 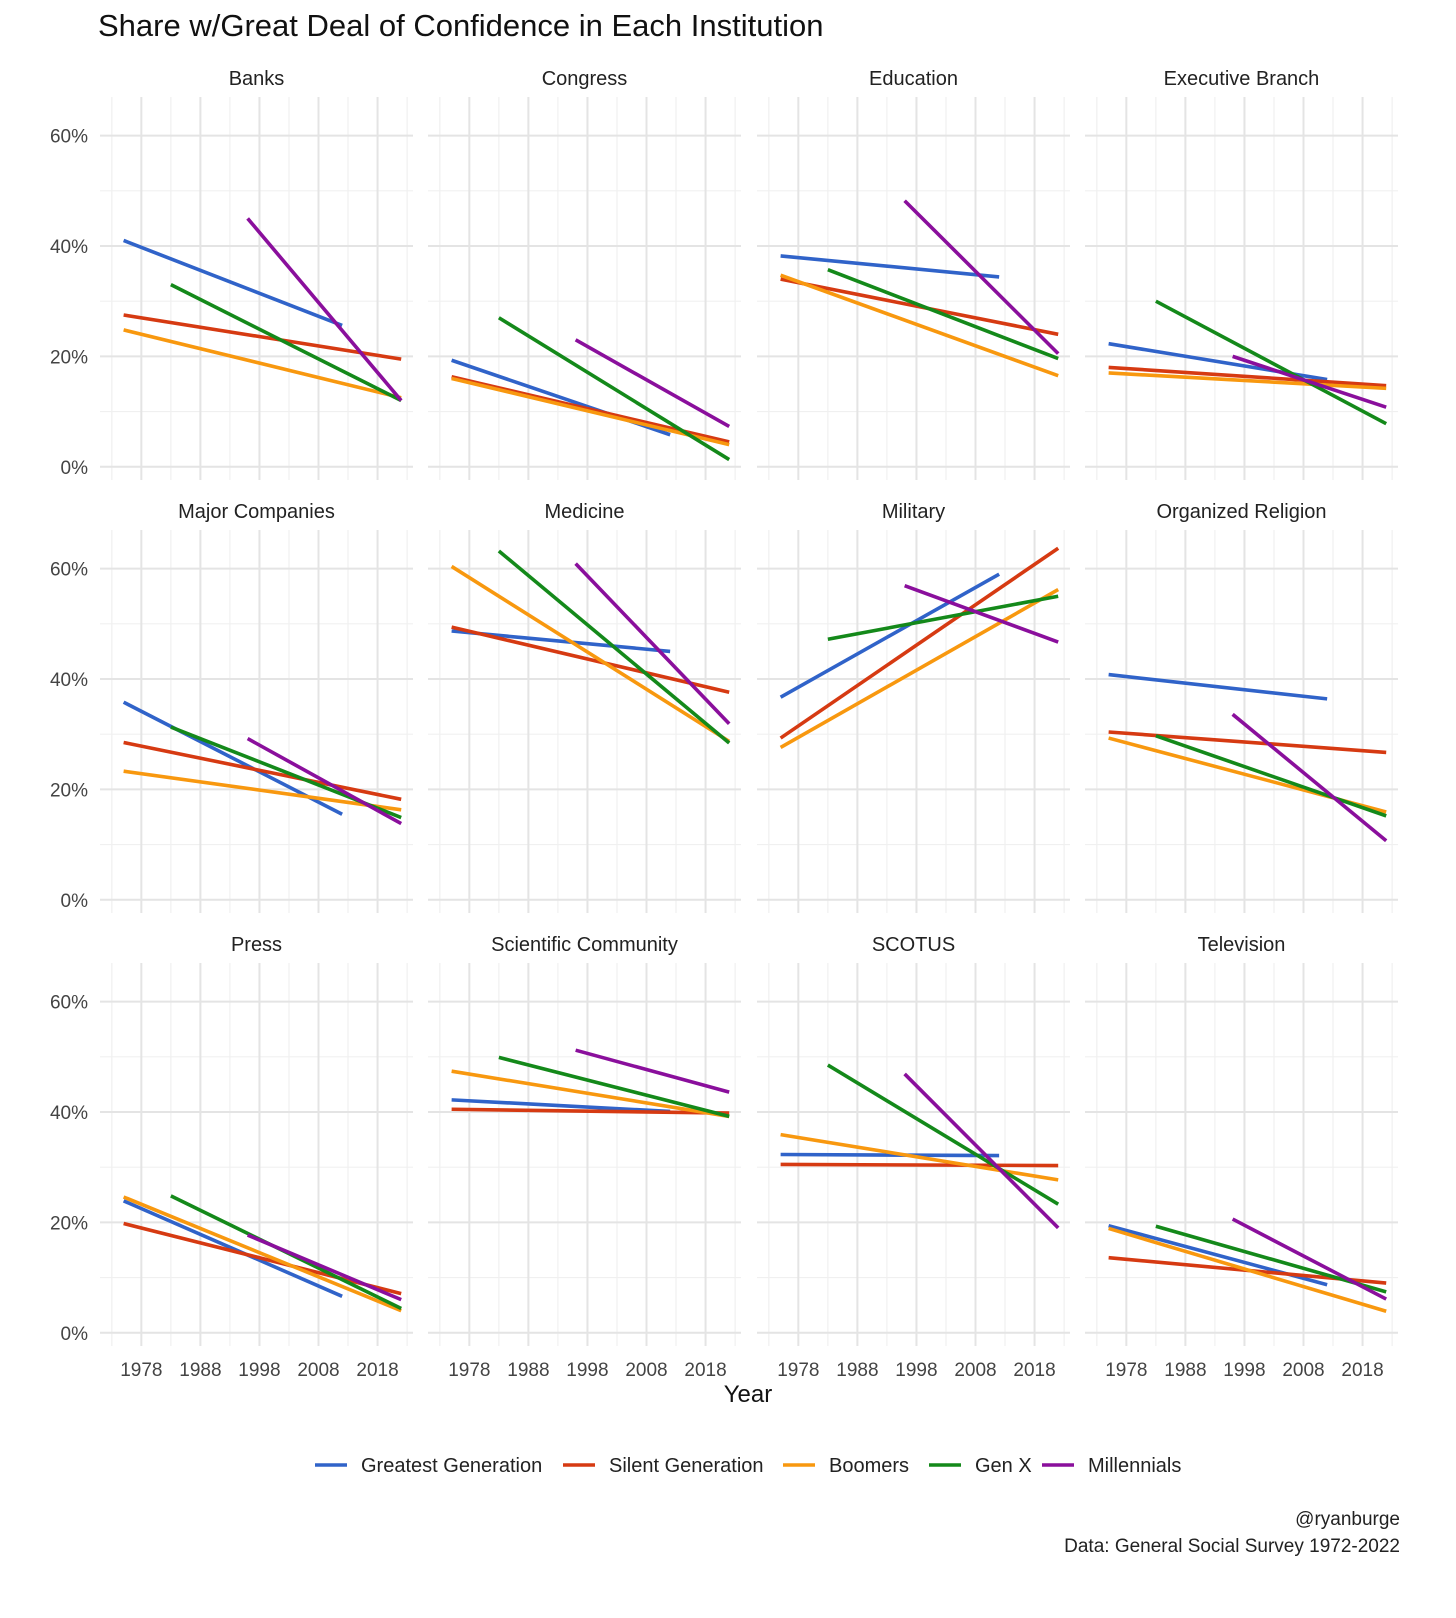 What do you see at coordinates (1242, 945) in the screenshot?
I see `facet-title: Television` at bounding box center [1242, 945].